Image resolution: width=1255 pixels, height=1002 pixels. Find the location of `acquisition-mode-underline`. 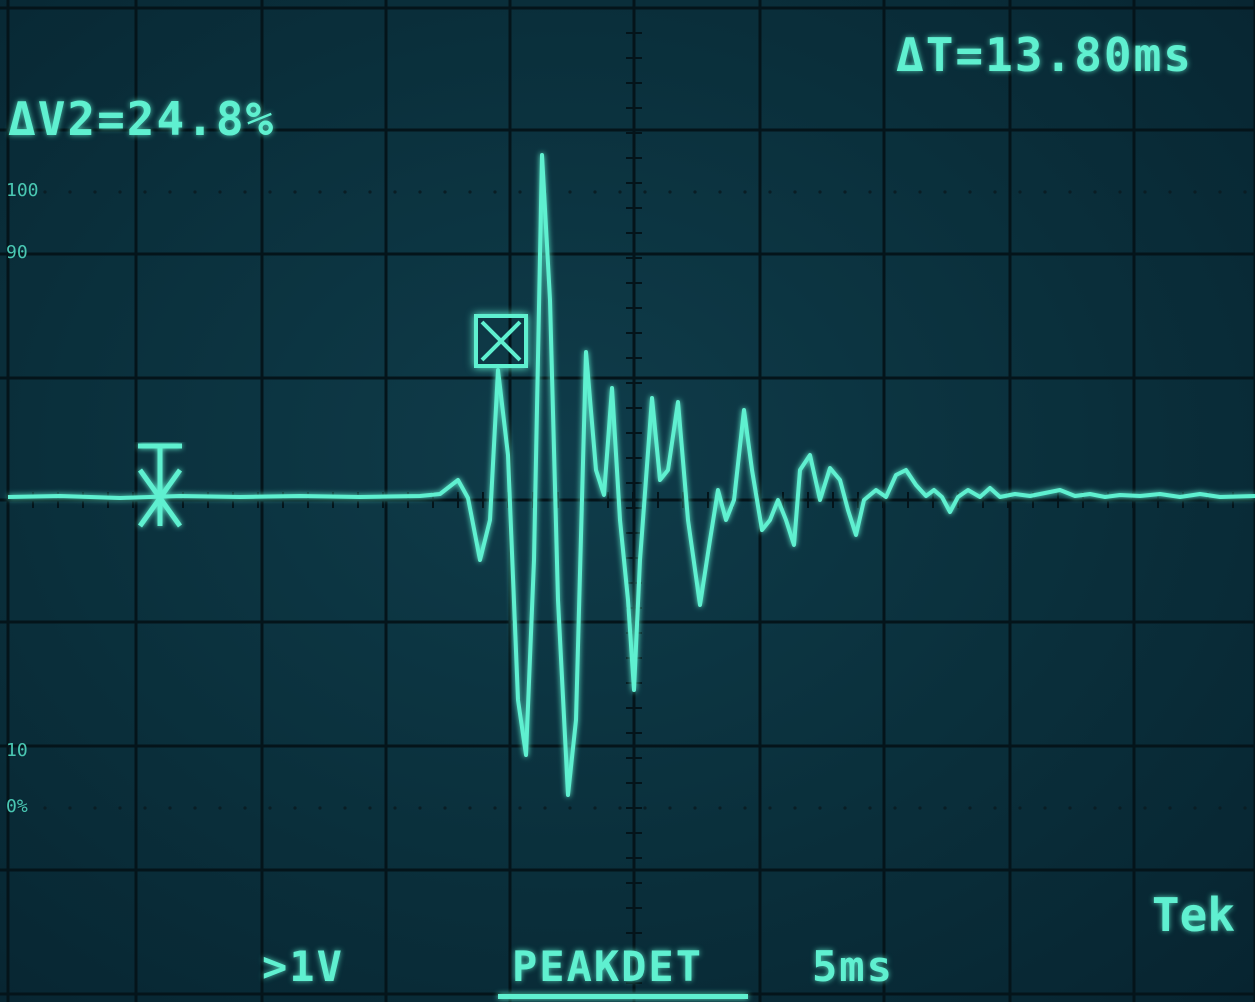

acquisition-mode-underline is located at coordinates (623, 996).